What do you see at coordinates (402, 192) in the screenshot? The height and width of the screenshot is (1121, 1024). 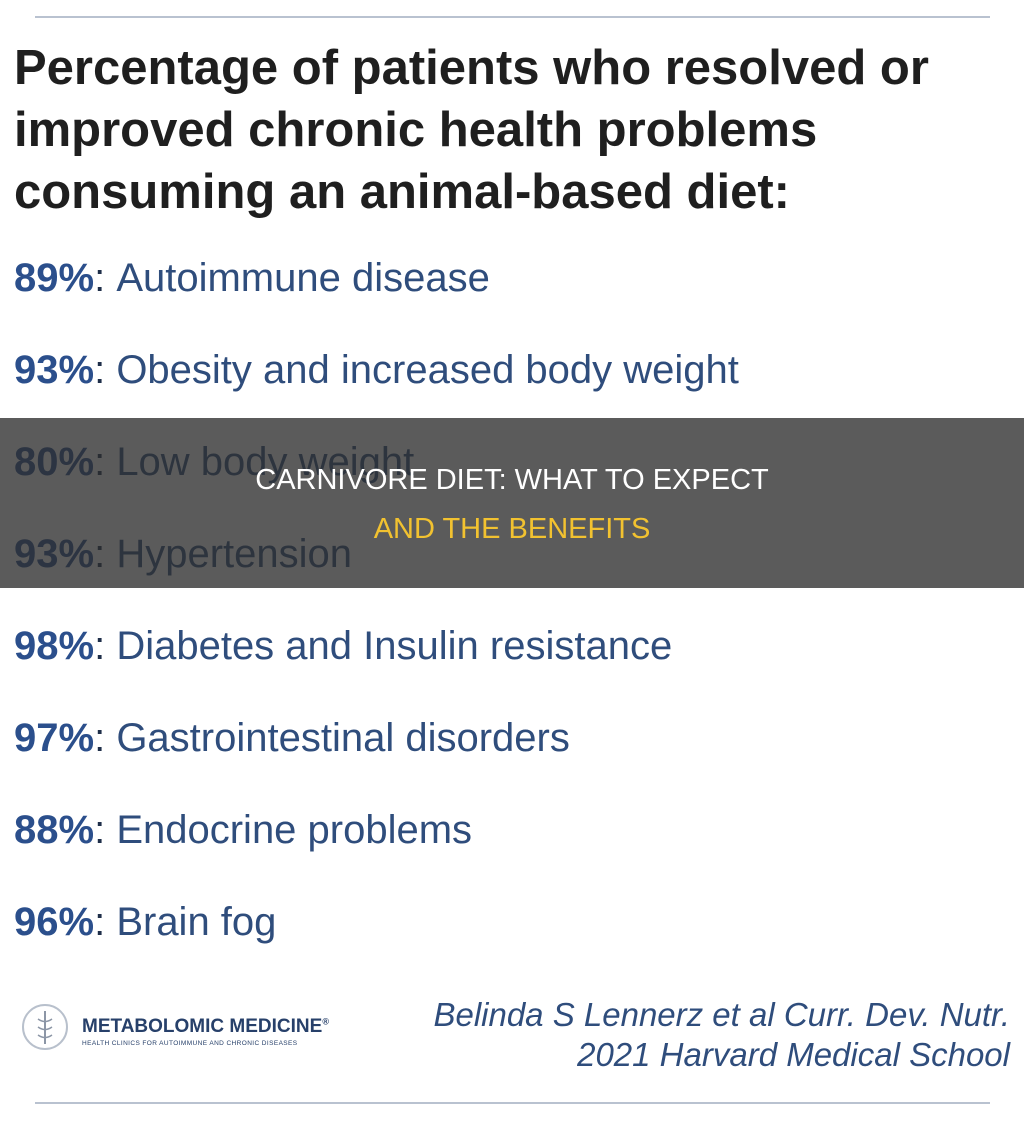 I see `title-line: consuming an animal-based diet:` at bounding box center [402, 192].